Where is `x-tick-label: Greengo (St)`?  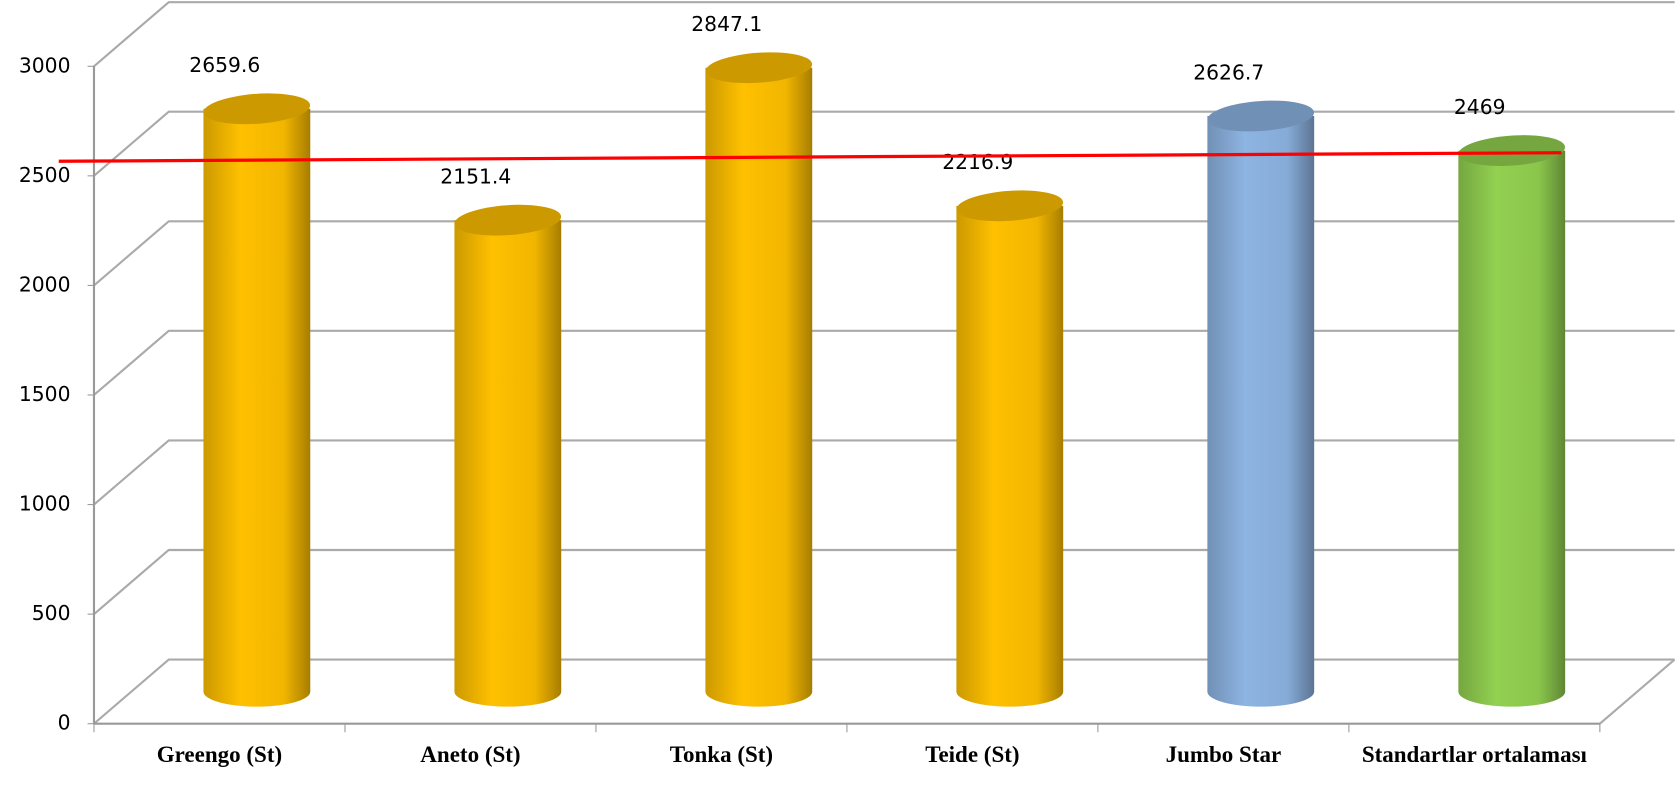
x-tick-label: Greengo (St) is located at coordinates (219, 754).